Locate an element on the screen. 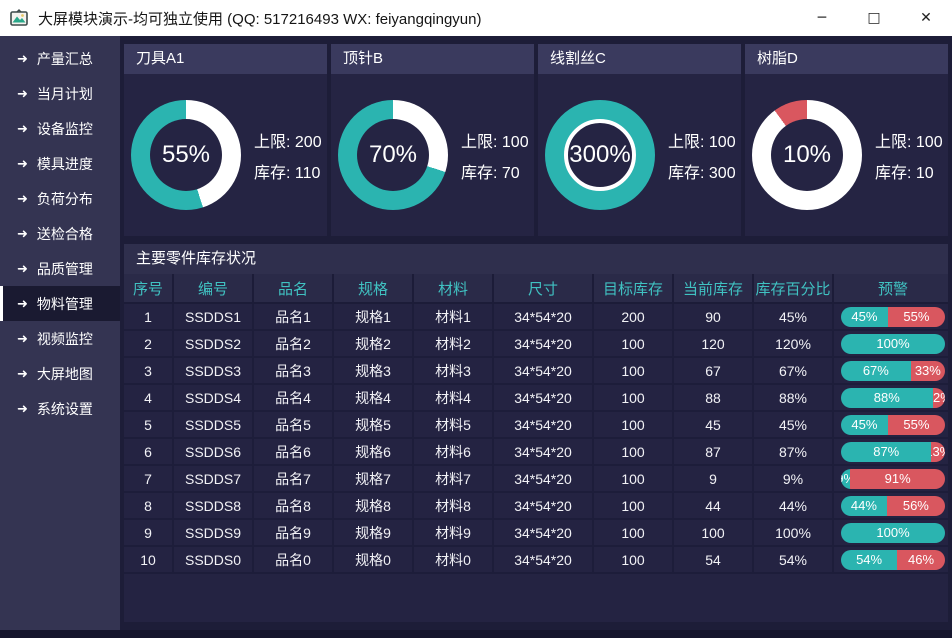 The width and height of the screenshot is (952, 638). column-header: 目标库存 is located at coordinates (633, 289).